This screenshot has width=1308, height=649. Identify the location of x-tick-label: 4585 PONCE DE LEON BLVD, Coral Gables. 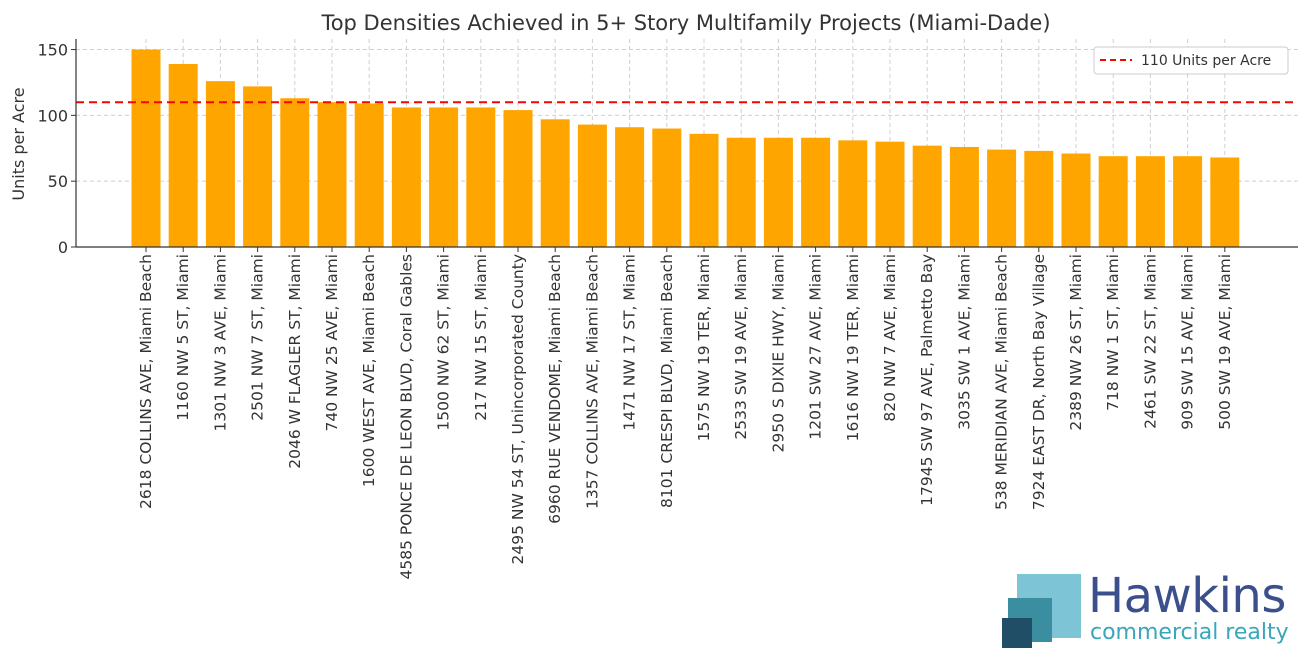
(406, 417).